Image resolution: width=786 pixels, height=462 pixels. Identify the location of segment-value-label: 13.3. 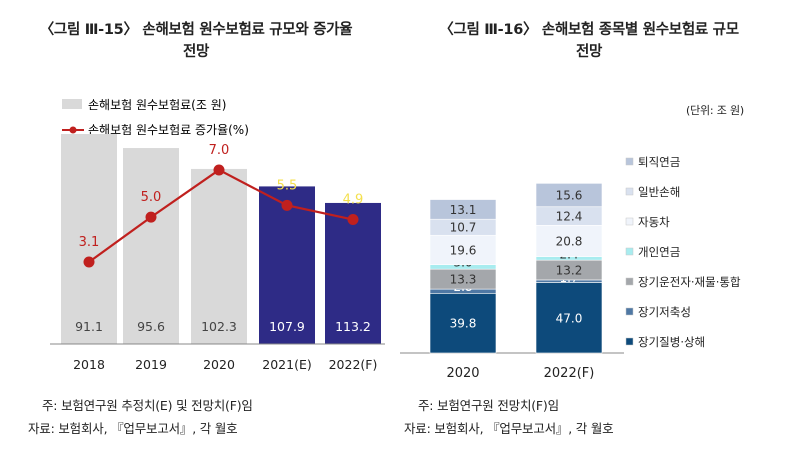
(463, 280).